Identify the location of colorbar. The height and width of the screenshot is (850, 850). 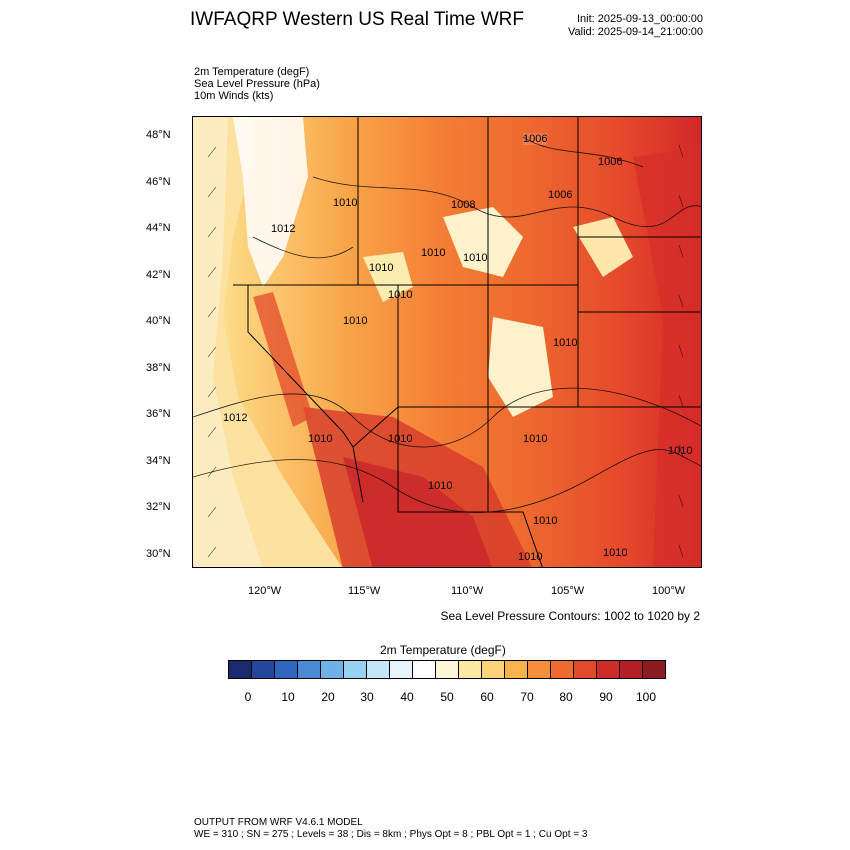
(447, 669).